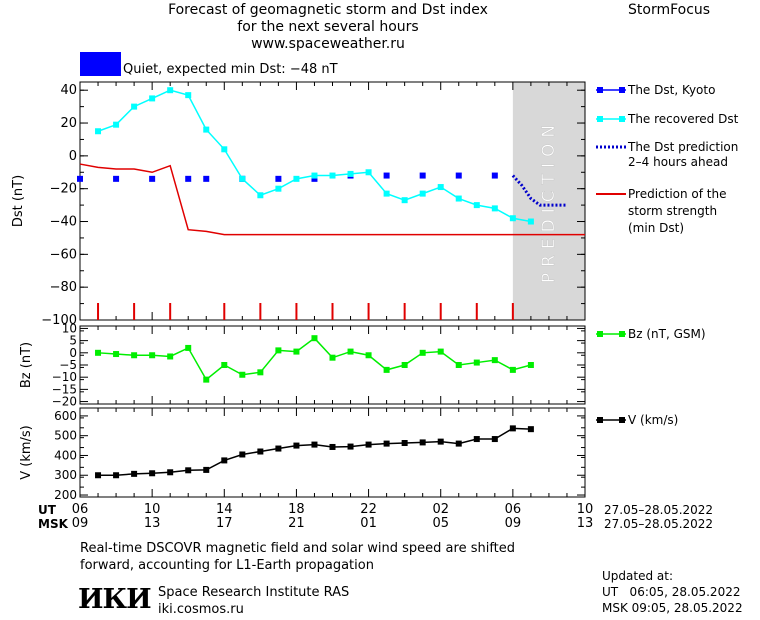  I want to click on y-tick-label: −40, so click(63, 222).